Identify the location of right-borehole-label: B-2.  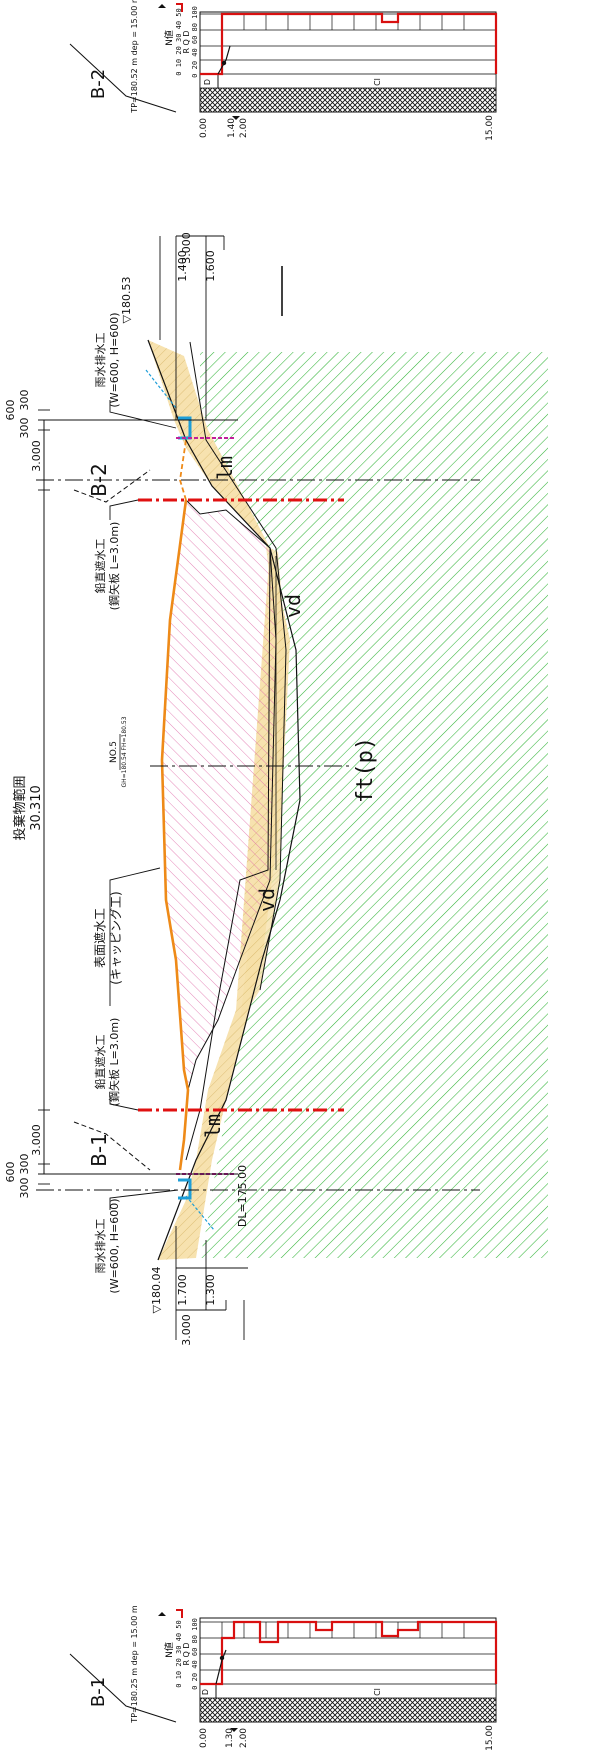
(99, 480).